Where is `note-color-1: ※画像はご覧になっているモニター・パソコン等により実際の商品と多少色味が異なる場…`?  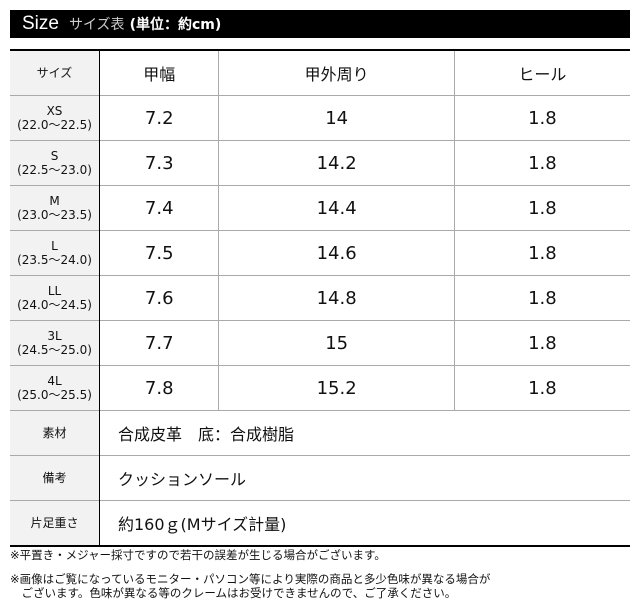
note-color-1: ※画像はご覧になっているモニター・パソコン等により実際の商品と多少色味が異なる場… is located at coordinates (250, 579).